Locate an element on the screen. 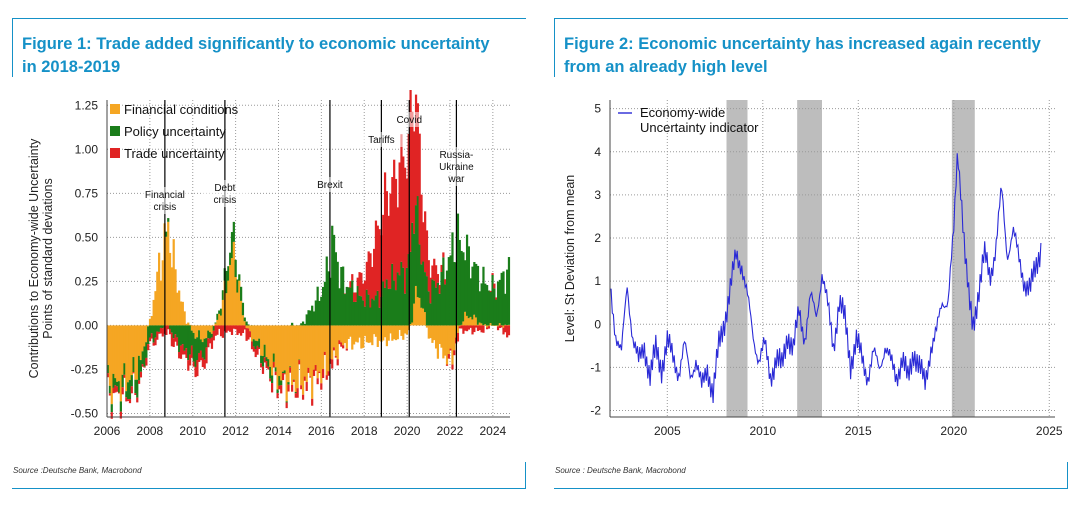  legend-label: Financial conditions is located at coordinates (181, 109).